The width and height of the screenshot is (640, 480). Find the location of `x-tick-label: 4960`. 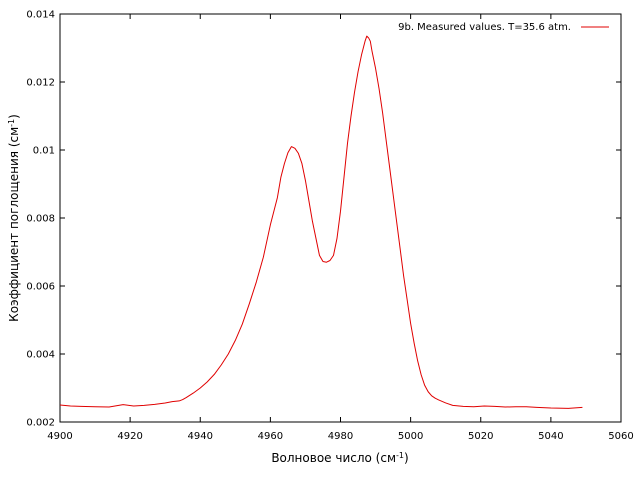

x-tick-label: 4960 is located at coordinates (270, 436).